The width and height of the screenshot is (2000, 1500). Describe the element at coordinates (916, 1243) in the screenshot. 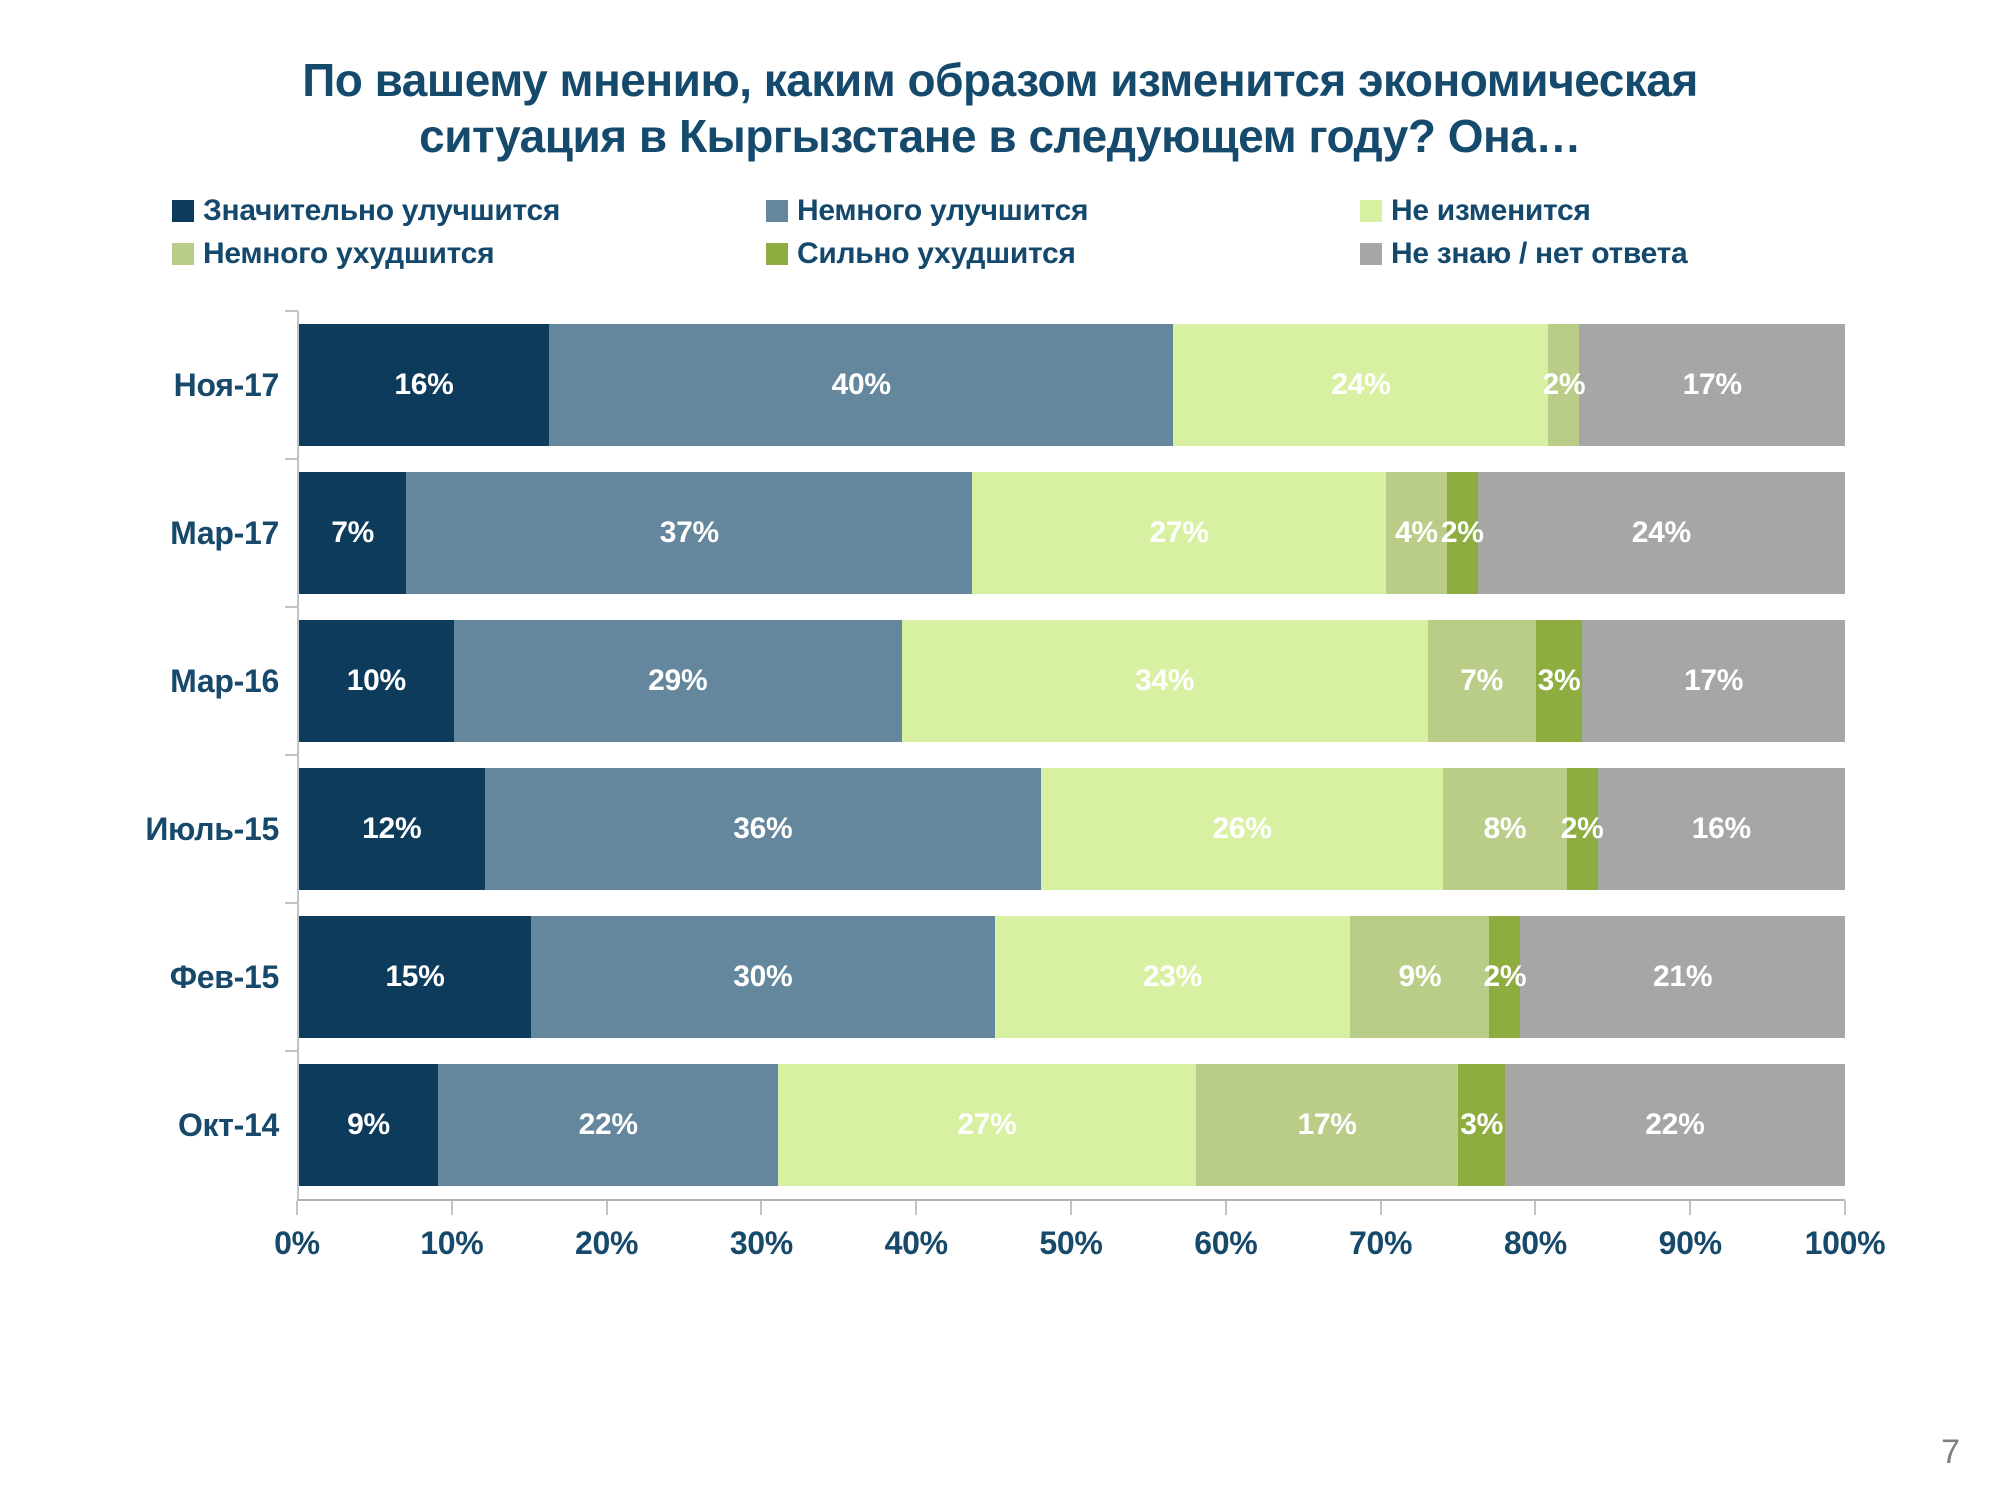

I see `x-axis-label: 40%` at that location.